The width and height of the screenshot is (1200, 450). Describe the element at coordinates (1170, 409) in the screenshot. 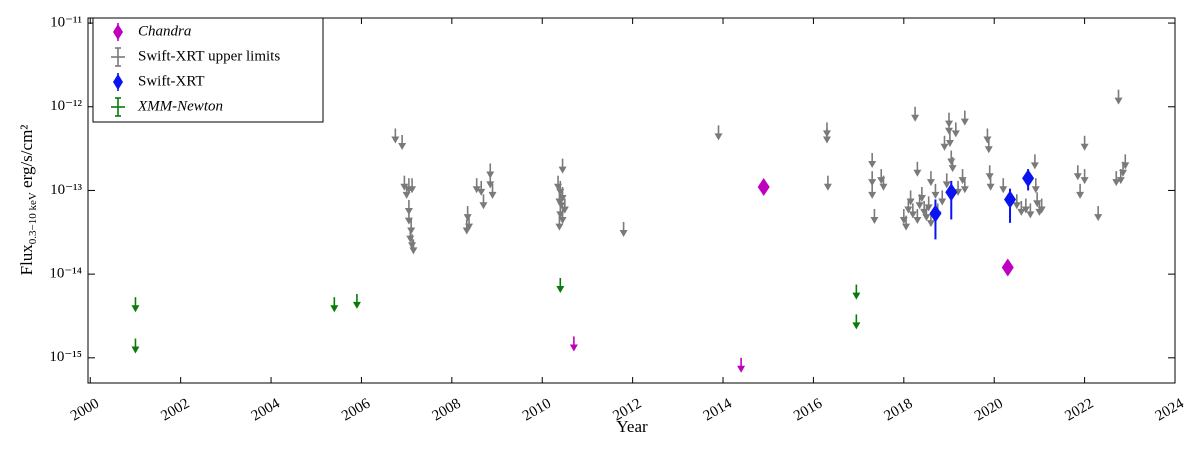

I see `x-tick-label: 2024` at that location.